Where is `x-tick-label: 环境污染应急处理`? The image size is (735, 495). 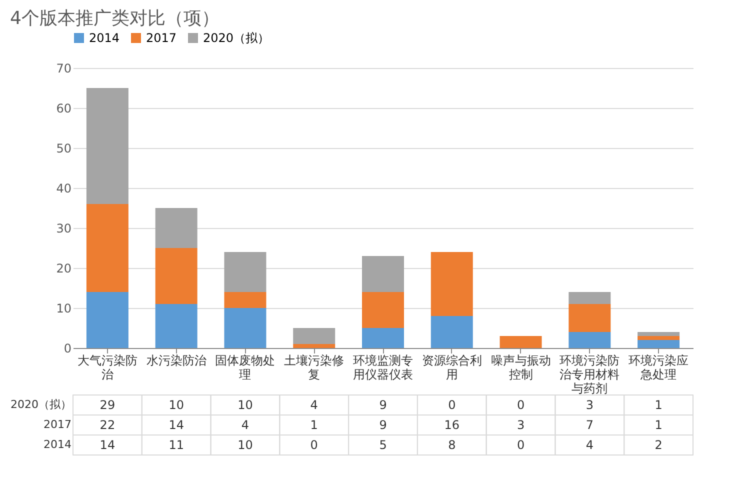
x-tick-label: 环境污染应急处理 is located at coordinates (658, 368).